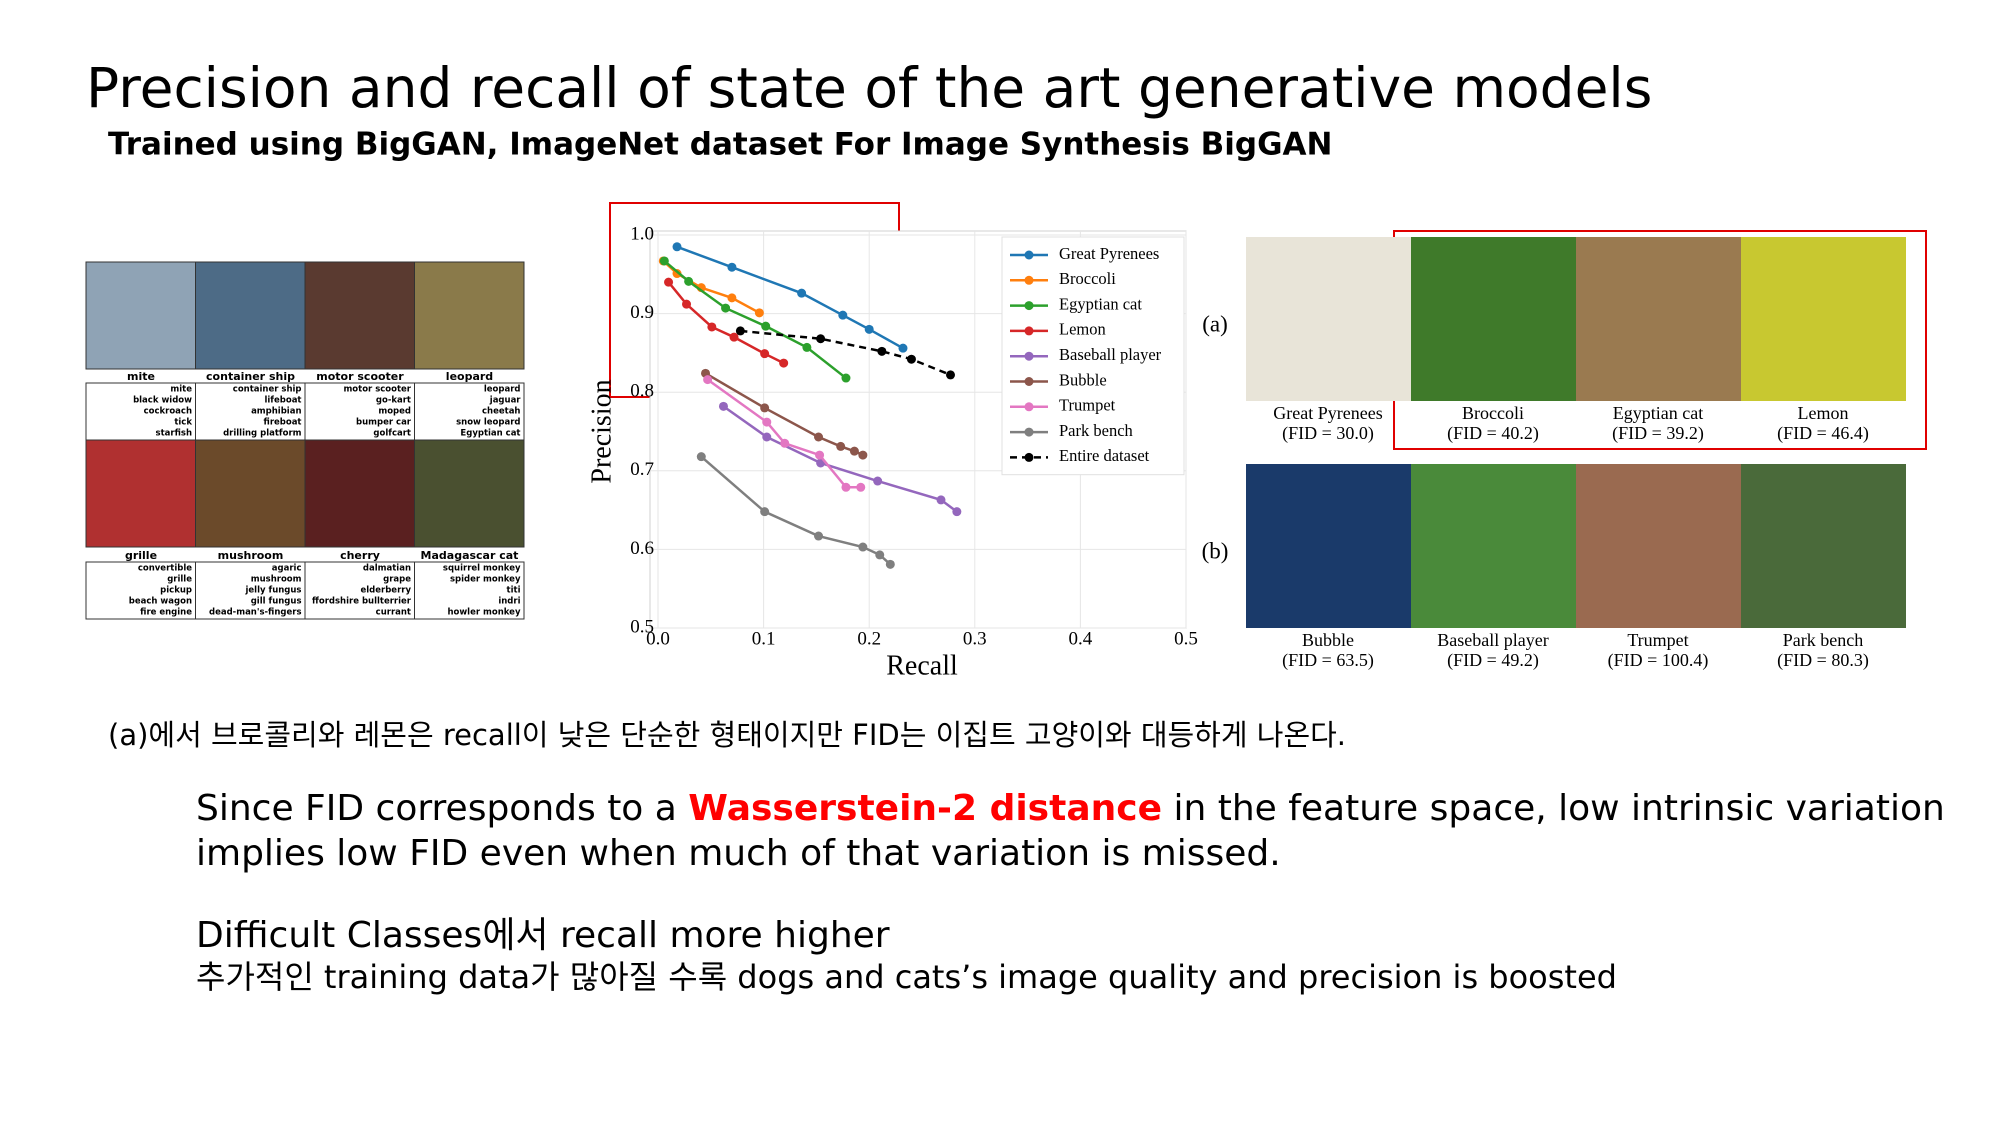 The image size is (2000, 1125). Describe the element at coordinates (642, 626) in the screenshot. I see `y-tick-label: 0.5` at that location.